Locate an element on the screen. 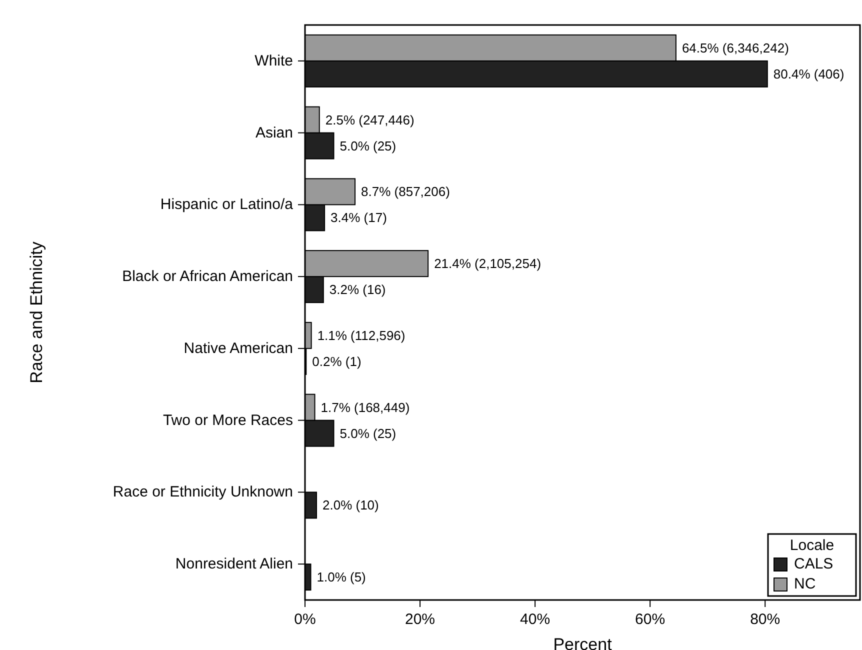 This screenshot has height=650, width=862. x-tick-label: 20% is located at coordinates (420, 619).